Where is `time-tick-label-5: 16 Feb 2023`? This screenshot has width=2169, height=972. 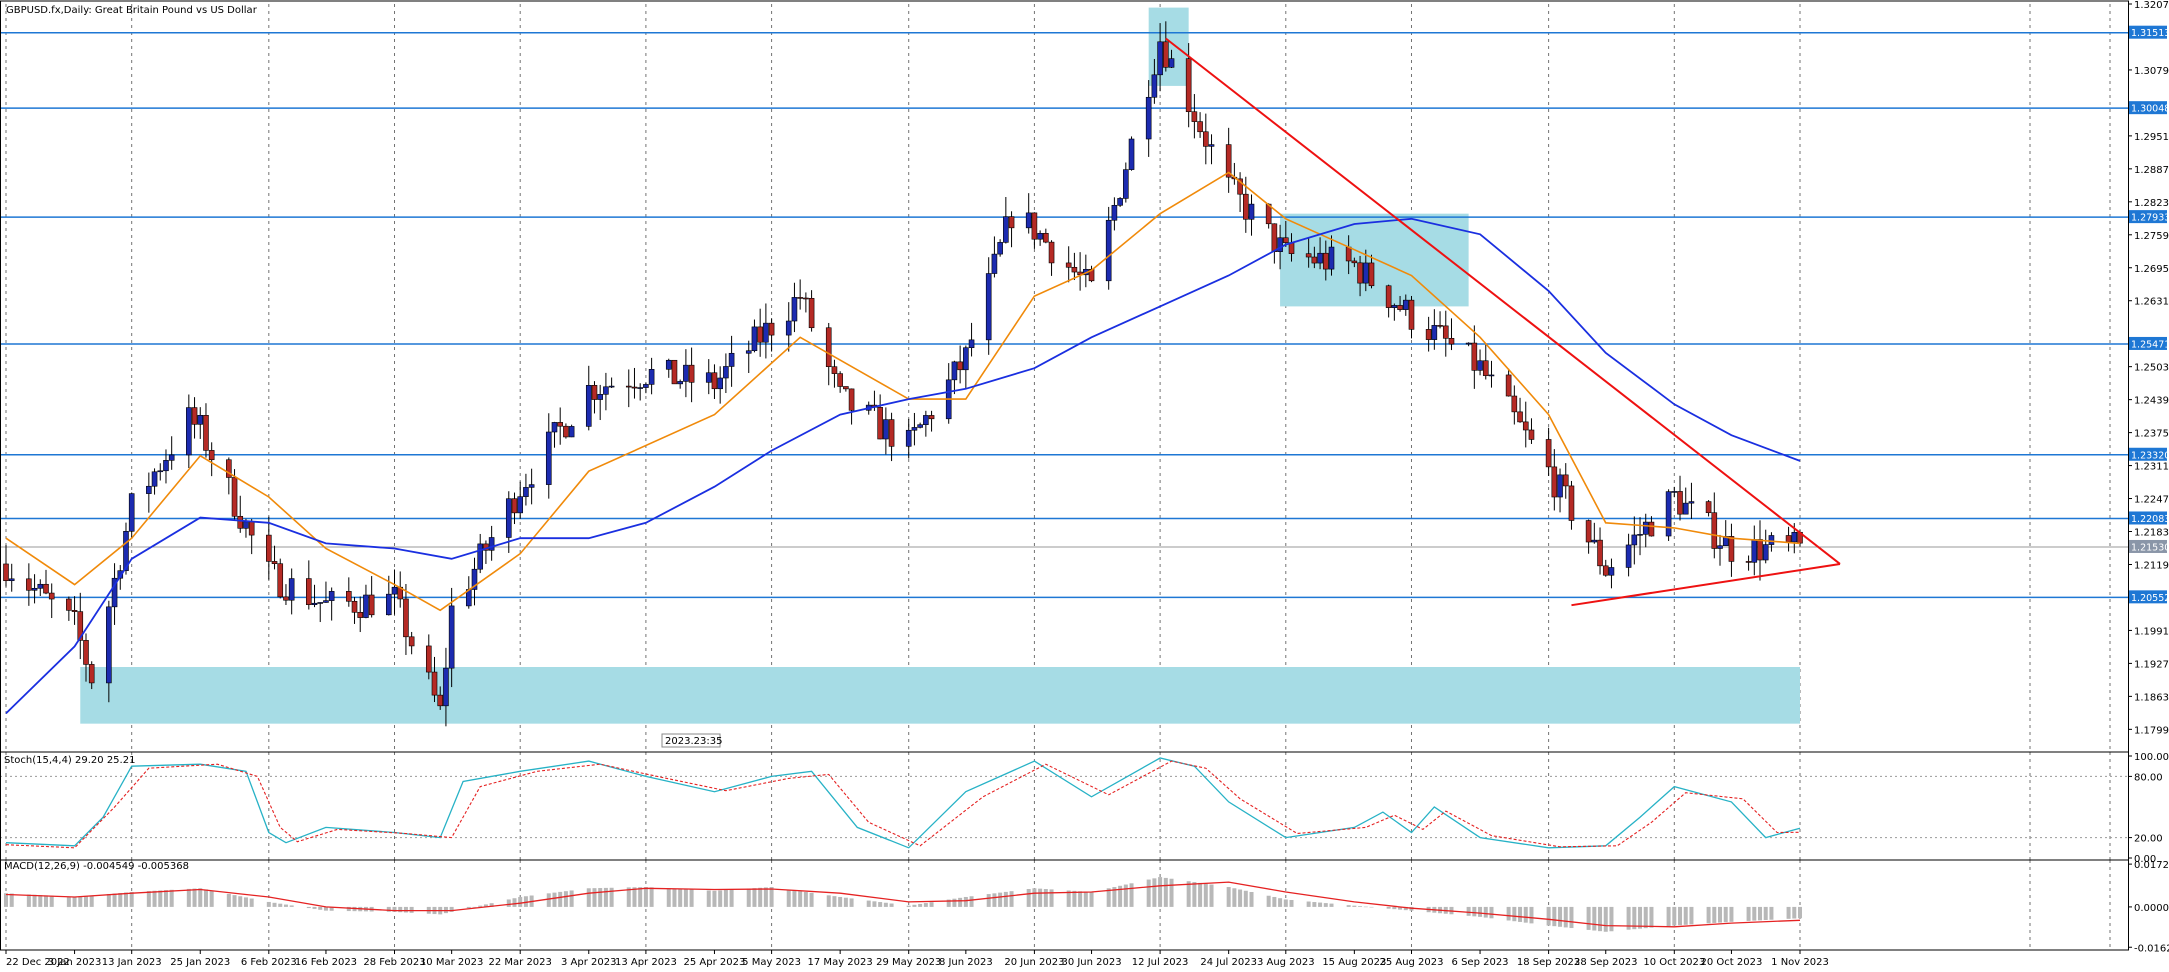 time-tick-label-5: 16 Feb 2023 is located at coordinates (326, 962).